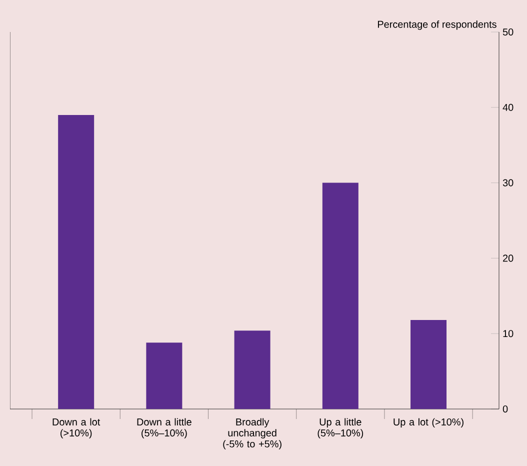  I want to click on y-tick-label: 50, so click(508, 32).